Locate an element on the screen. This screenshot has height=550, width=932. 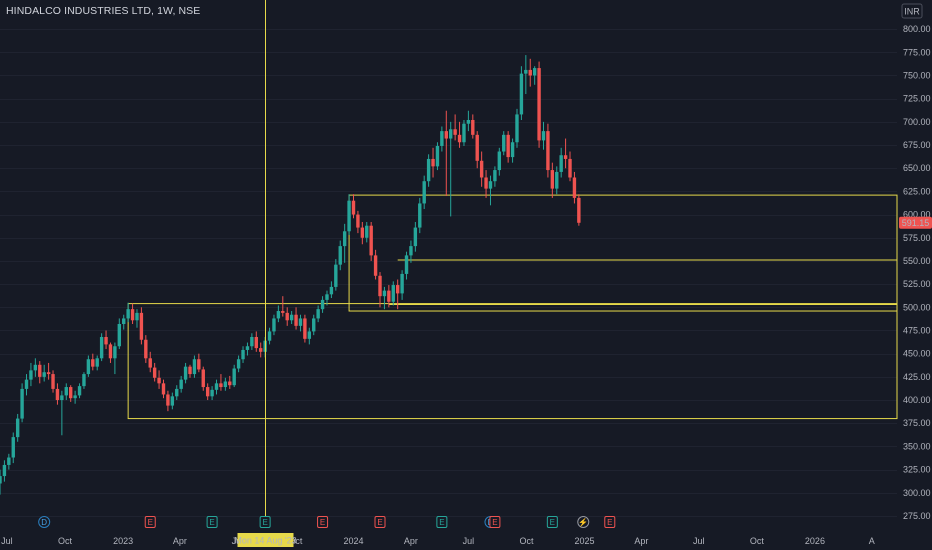
price-tick-label: 375.00 is located at coordinates (917, 423).